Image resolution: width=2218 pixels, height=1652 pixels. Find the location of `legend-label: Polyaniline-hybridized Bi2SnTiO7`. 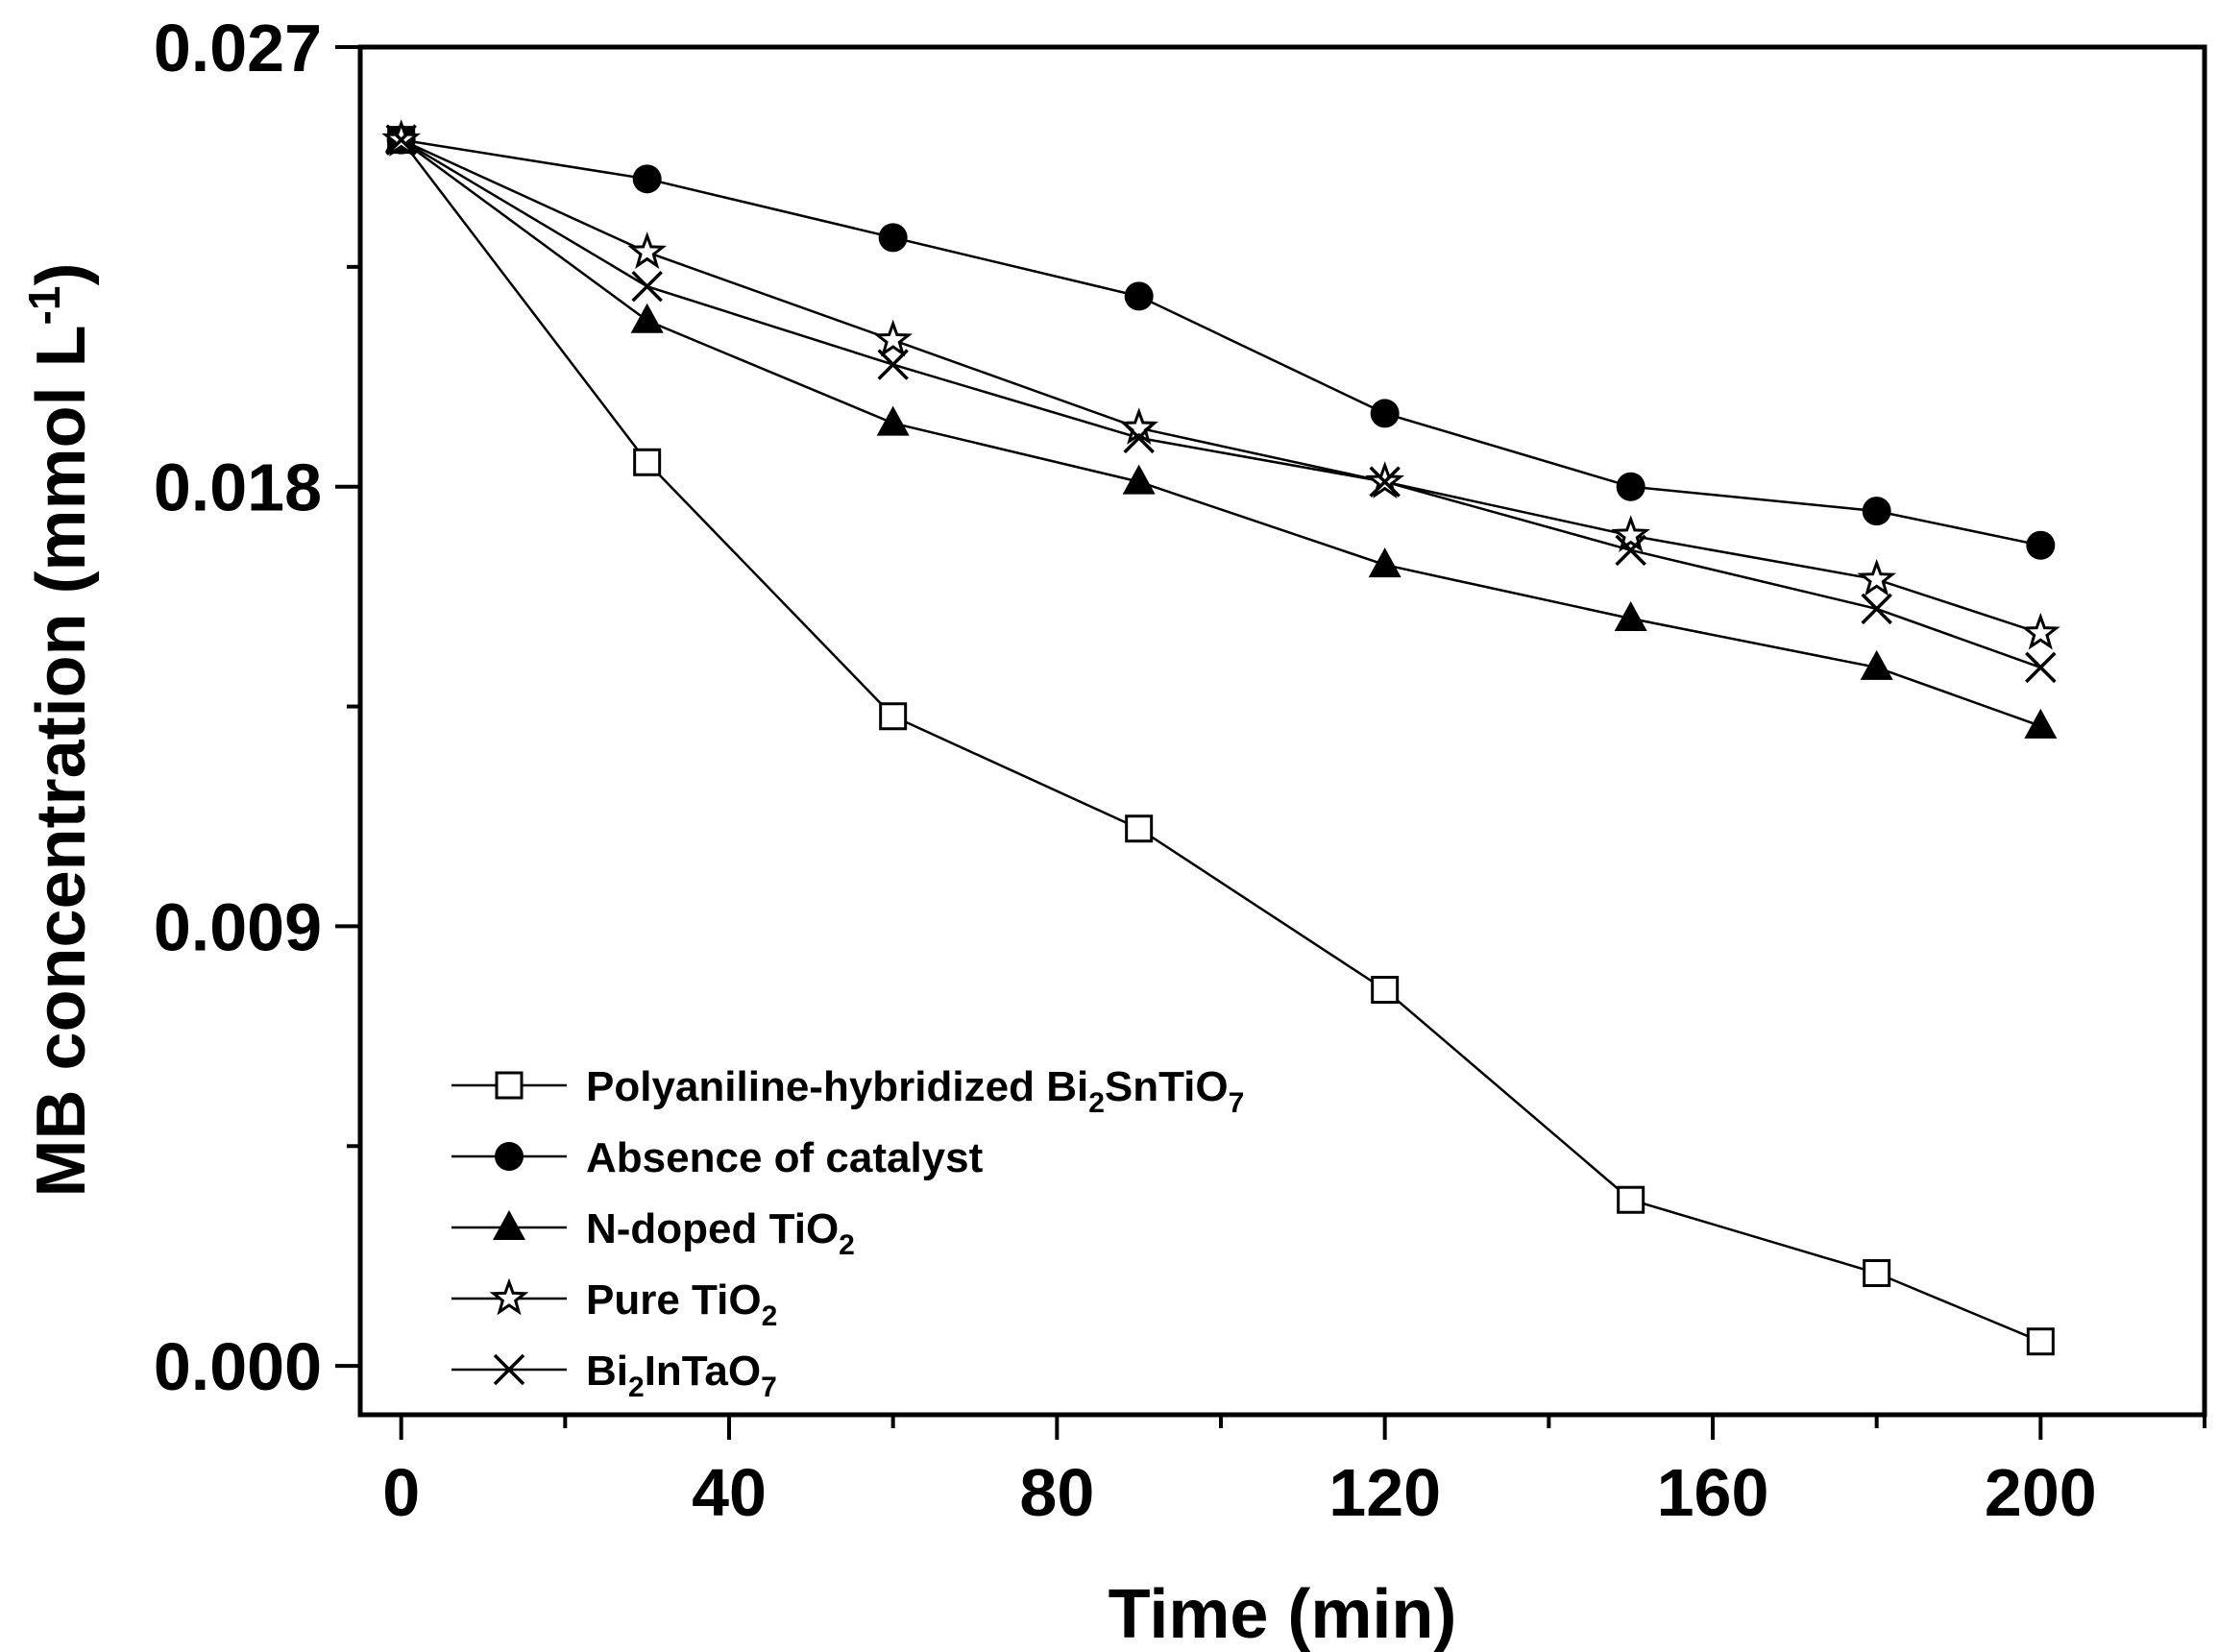

legend-label: Polyaniline-hybridized Bi2SnTiO7 is located at coordinates (915, 1091).